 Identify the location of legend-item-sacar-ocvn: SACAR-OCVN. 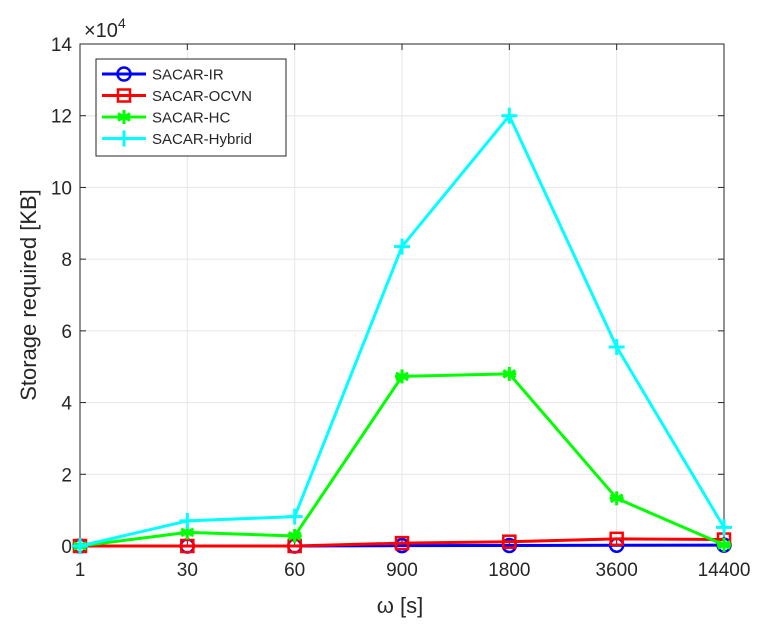
(177, 96).